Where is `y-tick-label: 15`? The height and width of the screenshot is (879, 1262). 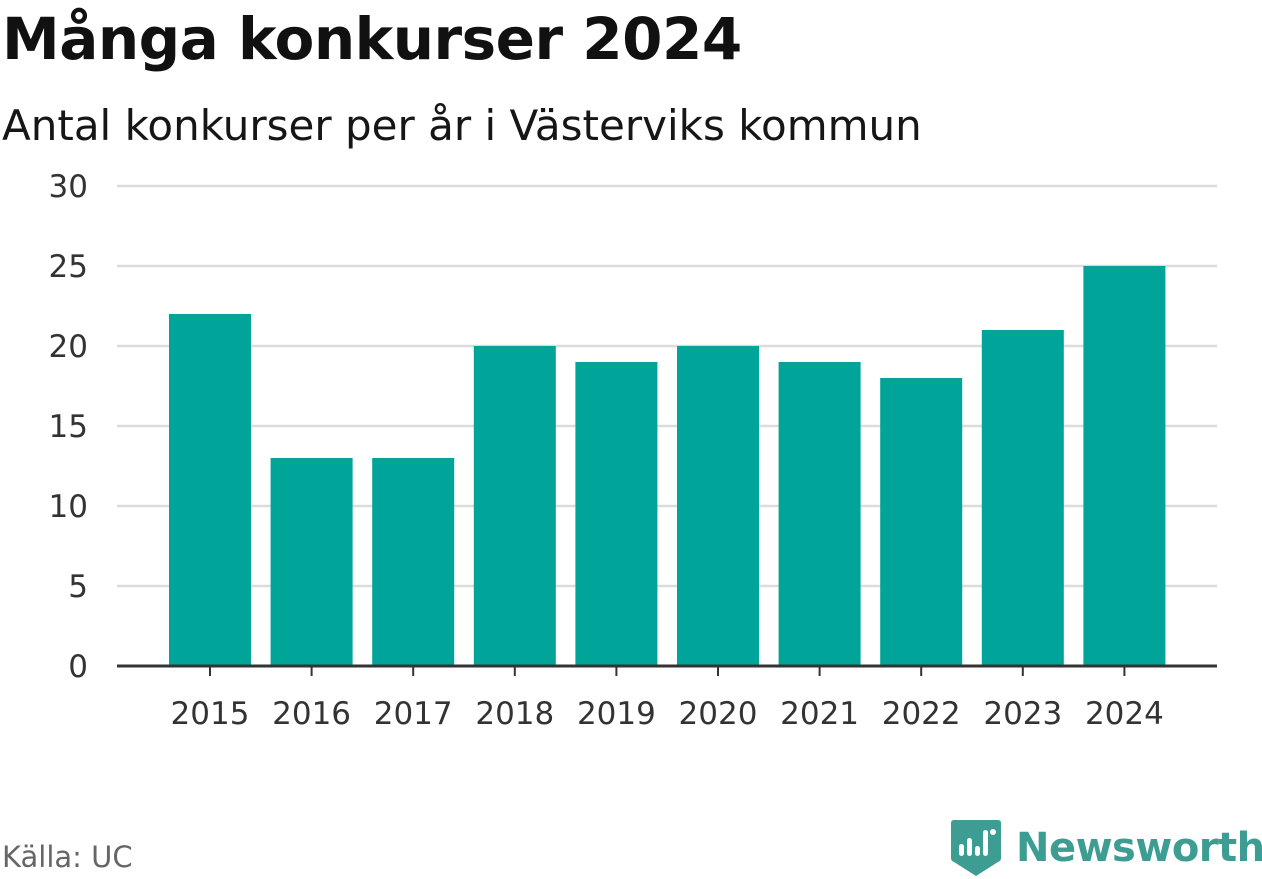 y-tick-label: 15 is located at coordinates (68, 427).